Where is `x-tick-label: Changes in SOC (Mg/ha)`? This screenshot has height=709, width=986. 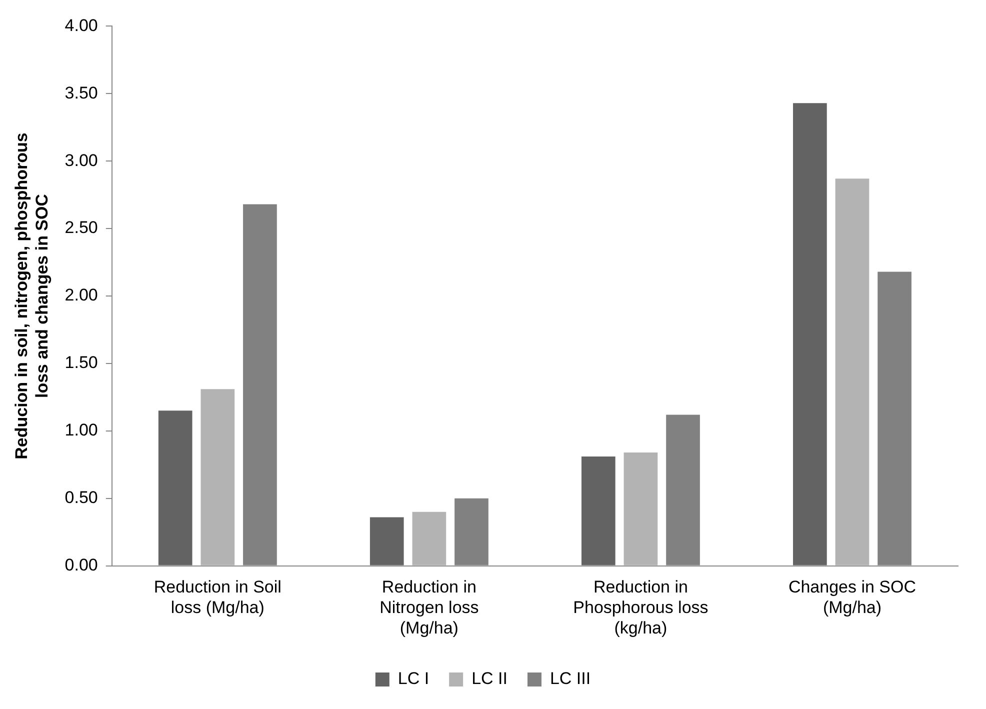
x-tick-label: Changes in SOC (Mg/ha) is located at coordinates (852, 598).